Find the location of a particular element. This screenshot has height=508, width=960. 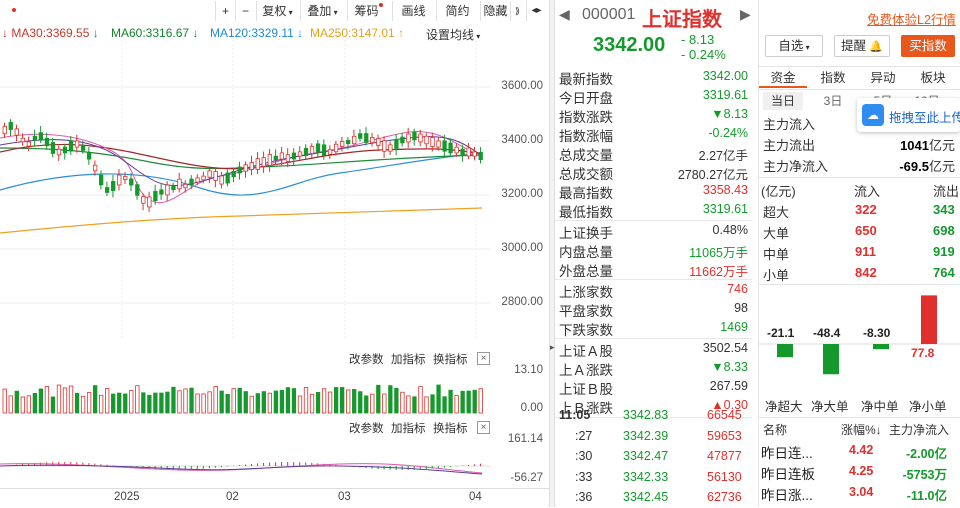

fuquan-menu: 复权 ▾ is located at coordinates (277, 11).